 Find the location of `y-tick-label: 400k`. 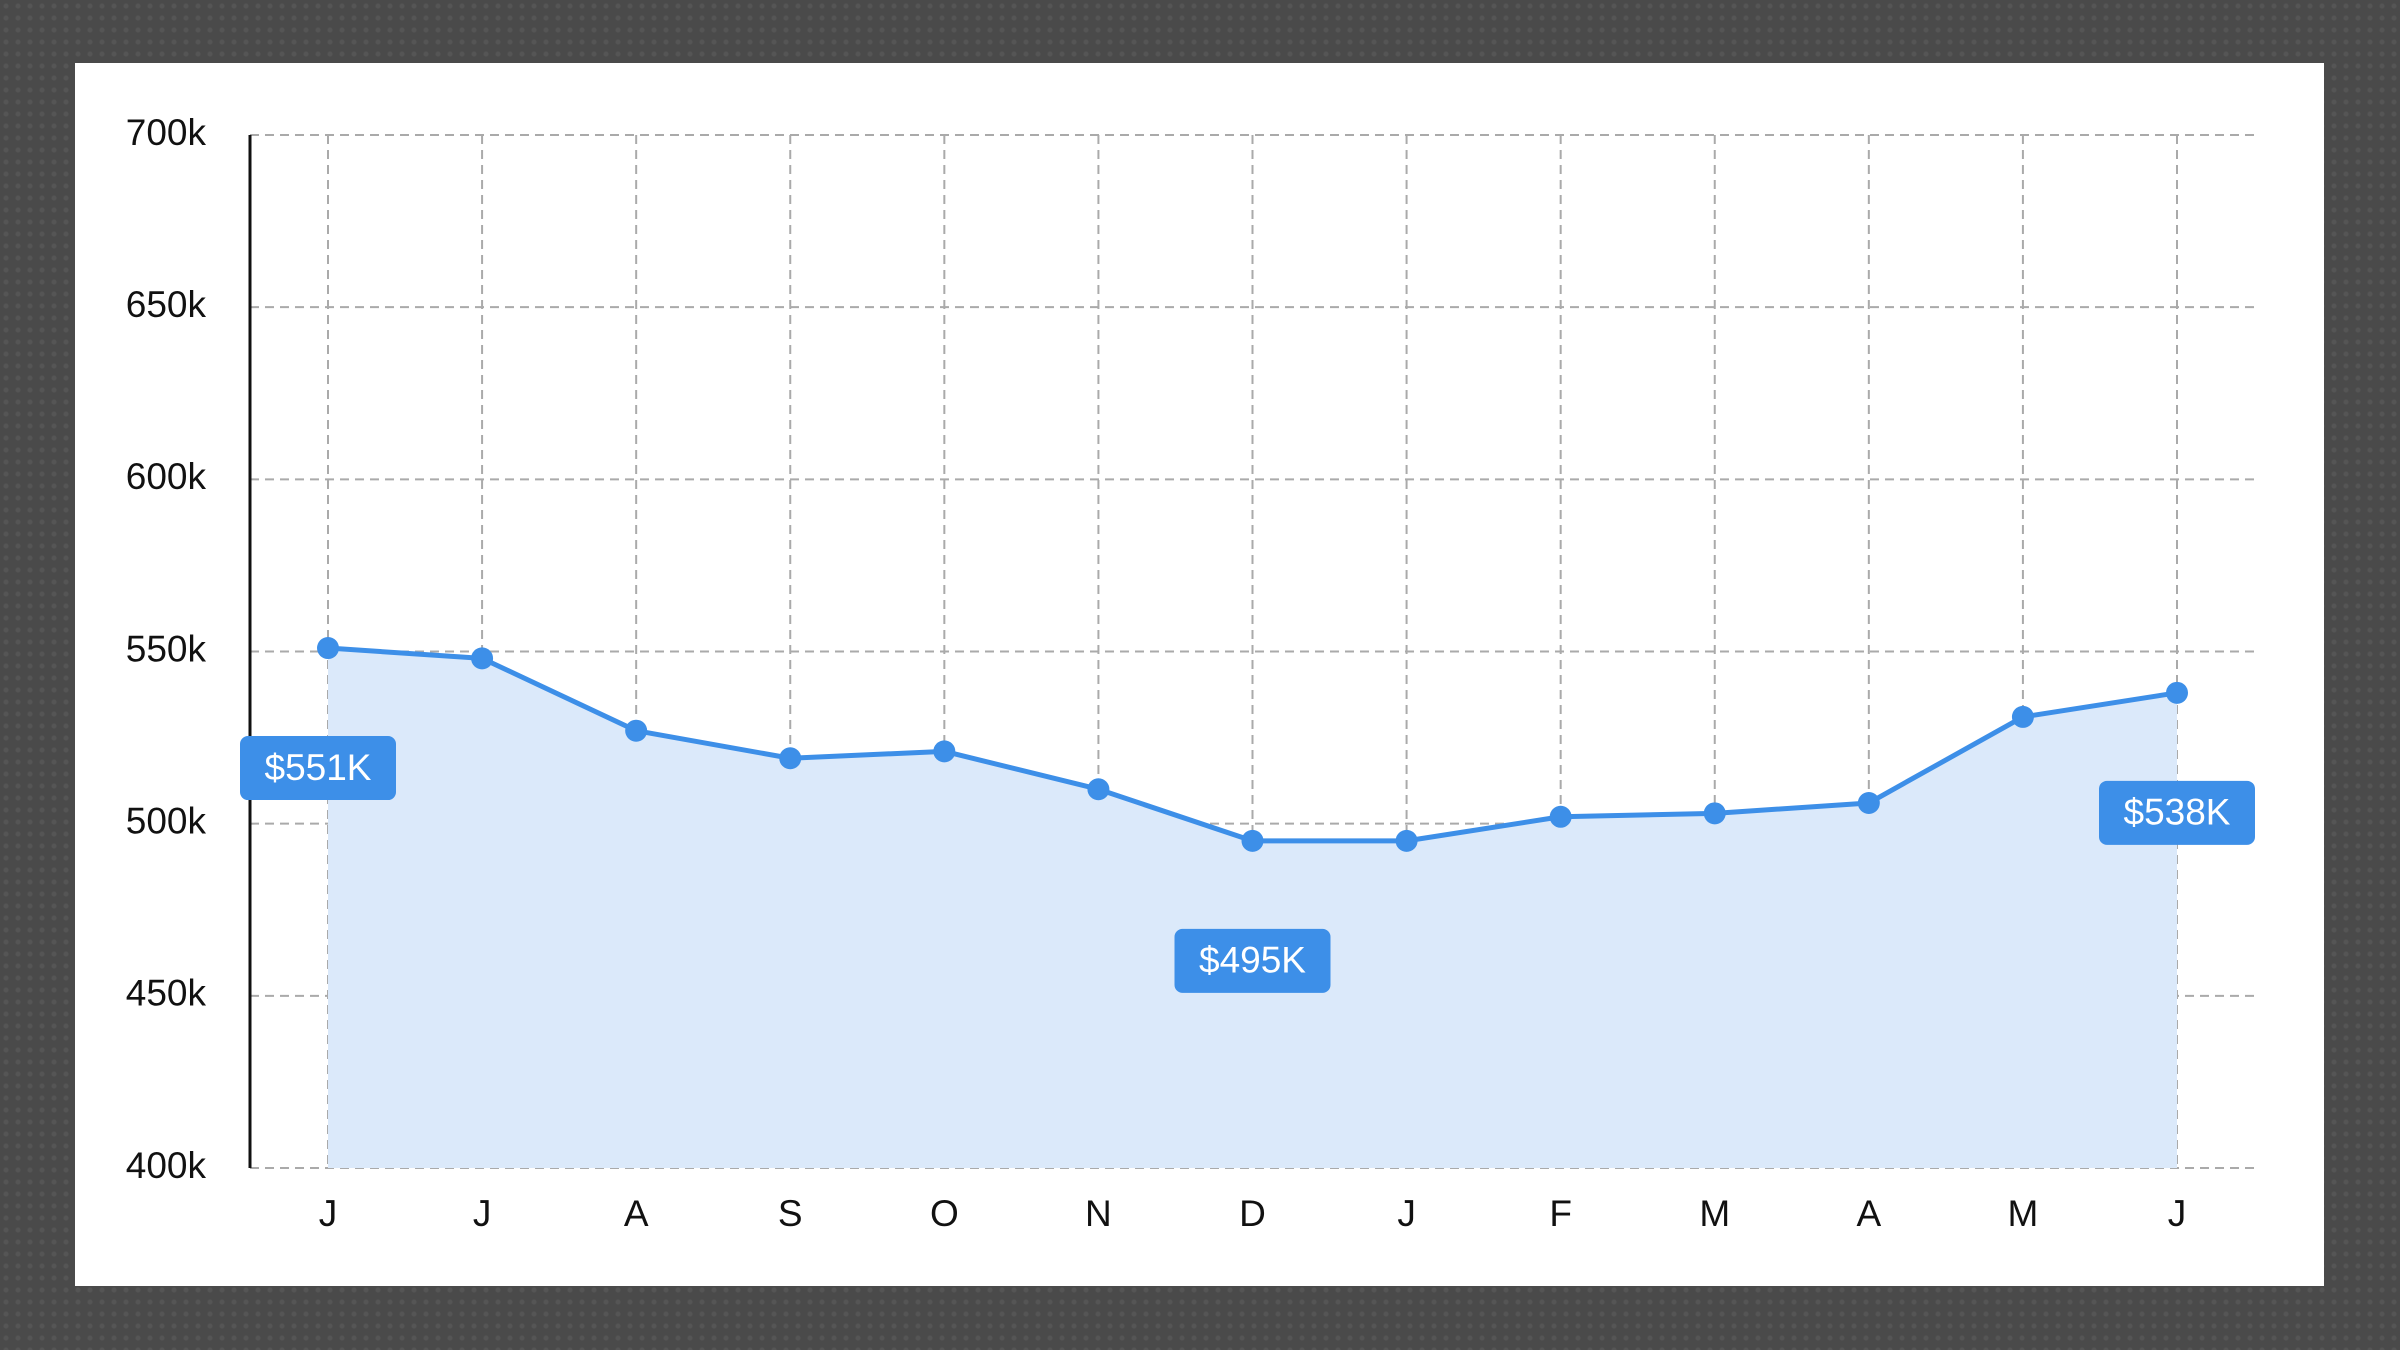

y-tick-label: 400k is located at coordinates (166, 1165).